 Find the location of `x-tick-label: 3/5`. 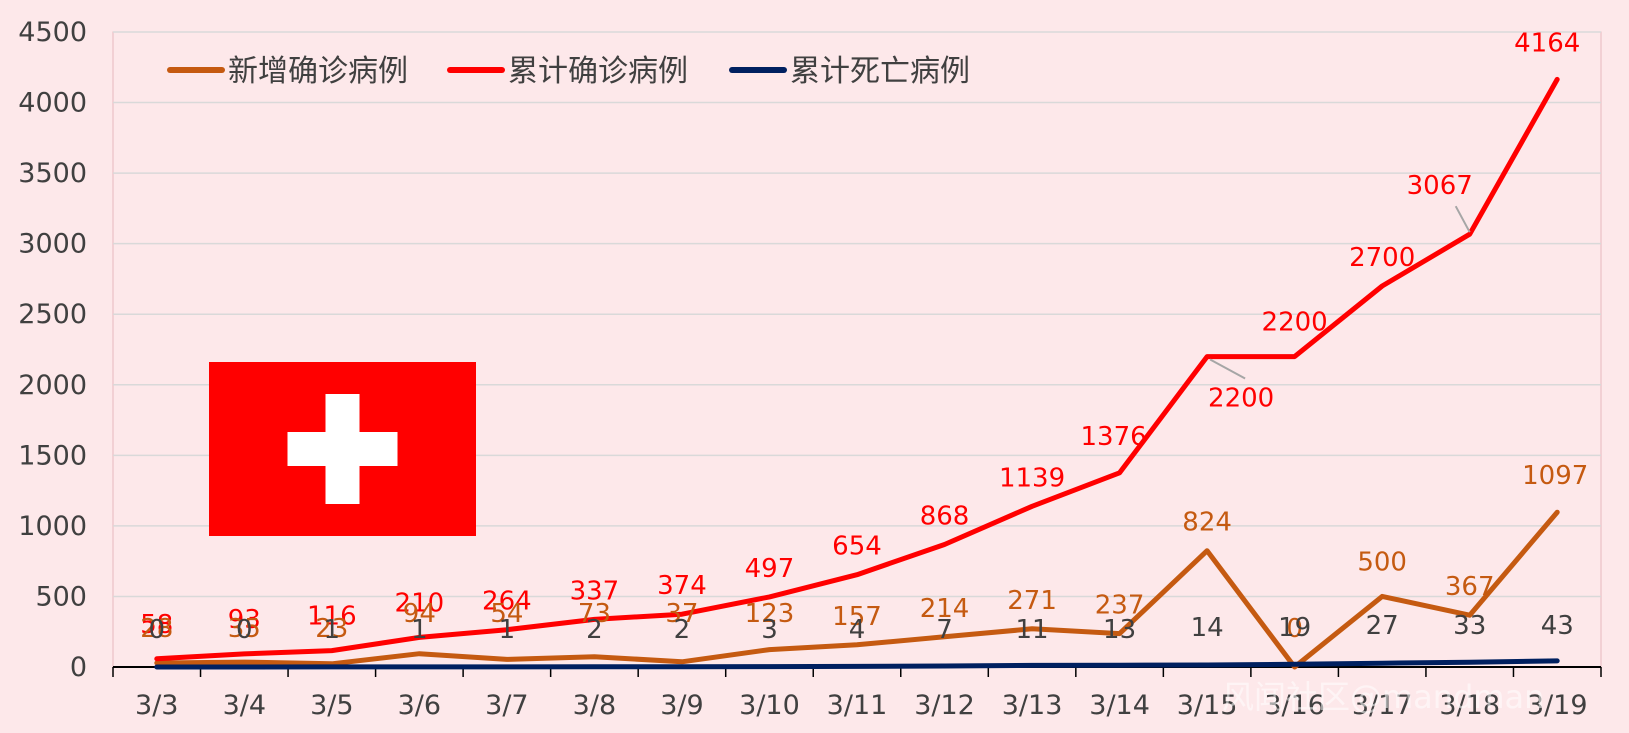

x-tick-label: 3/5 is located at coordinates (331, 705).